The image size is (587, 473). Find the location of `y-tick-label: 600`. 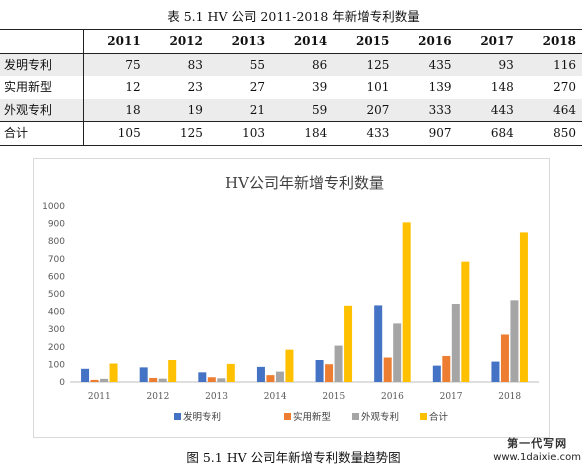

y-tick-label: 600 is located at coordinates (56, 277).